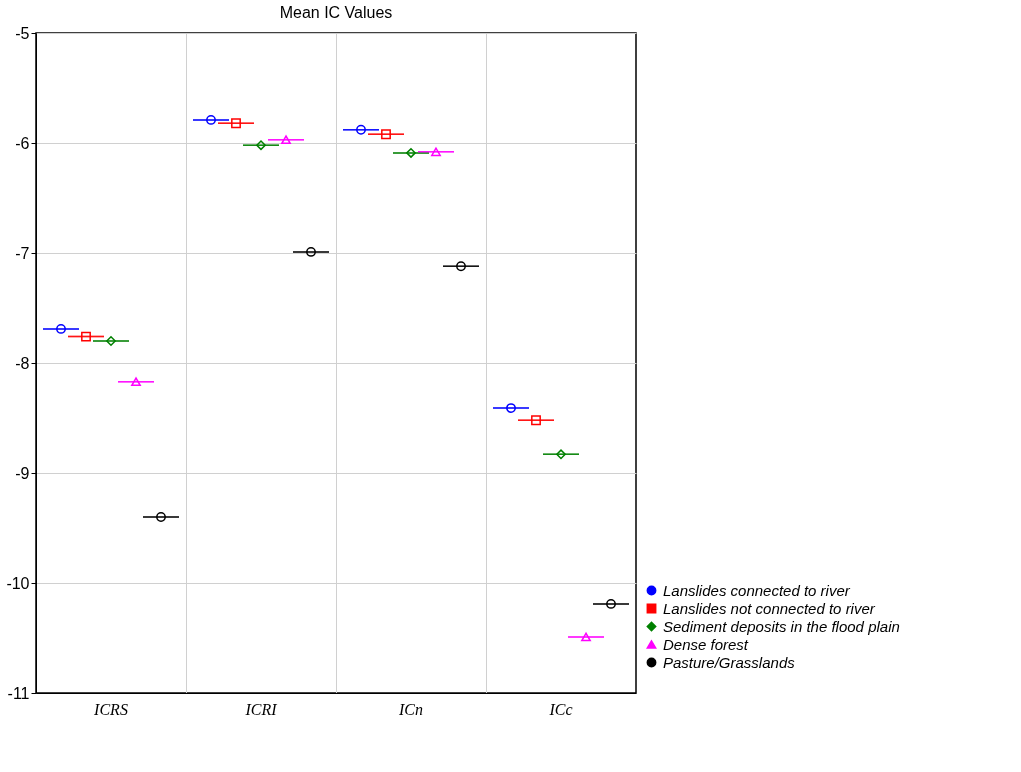 The image size is (1021, 772). I want to click on y-tick-label: -6, so click(22, 143).